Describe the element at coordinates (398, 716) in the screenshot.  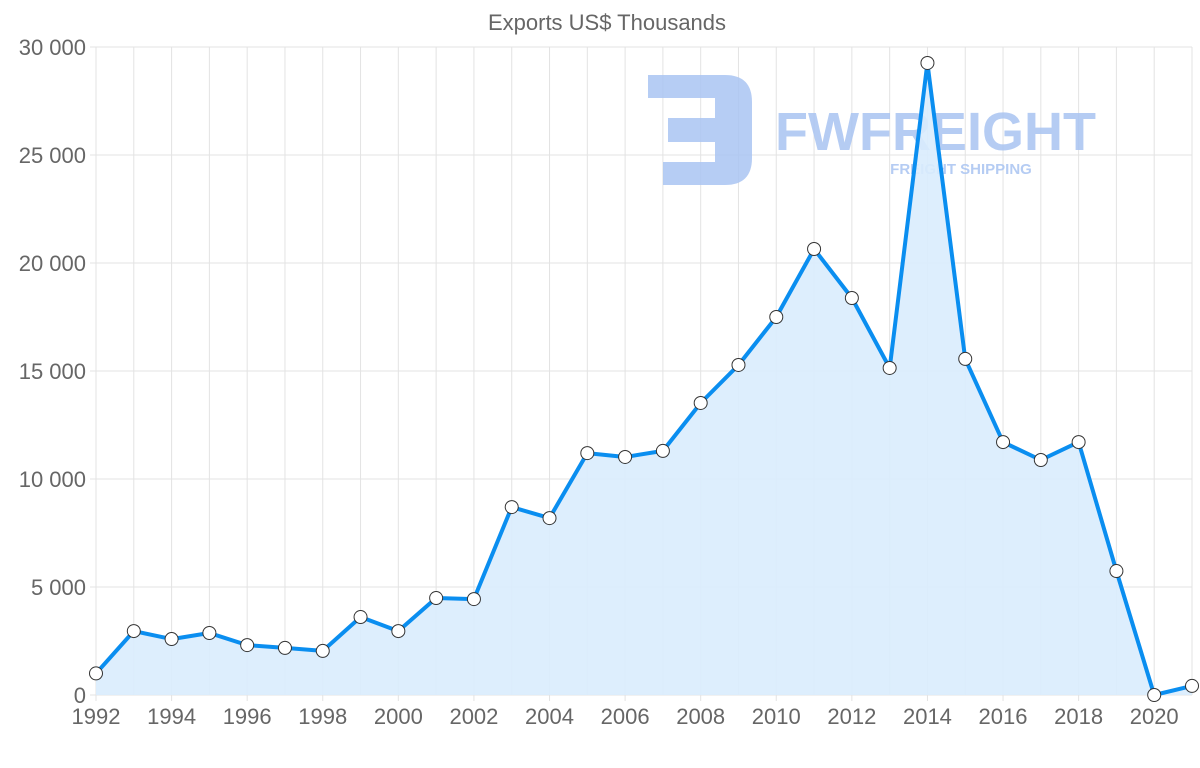
I see `x-tick-label: 2000` at that location.